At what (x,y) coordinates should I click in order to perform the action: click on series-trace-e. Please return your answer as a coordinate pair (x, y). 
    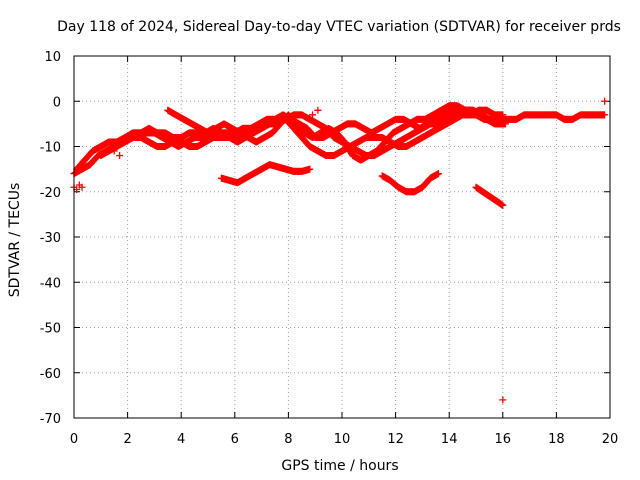
    Looking at the image, I should click on (265, 174).